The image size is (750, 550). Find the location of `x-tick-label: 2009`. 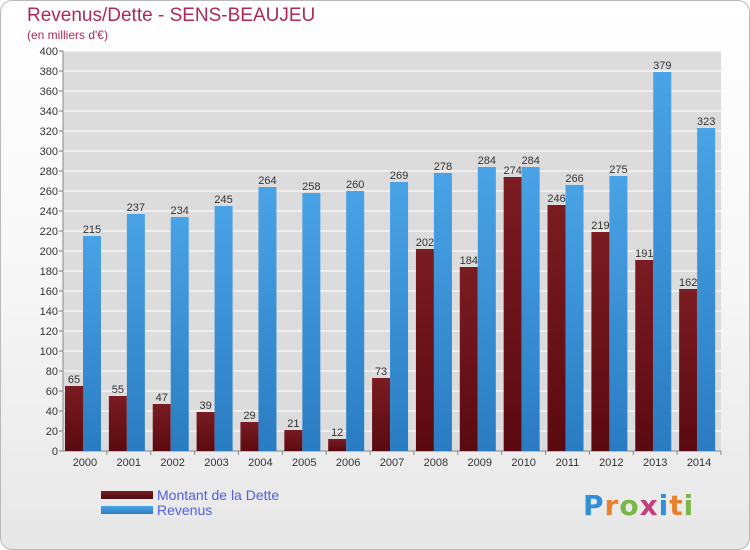

x-tick-label: 2009 is located at coordinates (479, 463).